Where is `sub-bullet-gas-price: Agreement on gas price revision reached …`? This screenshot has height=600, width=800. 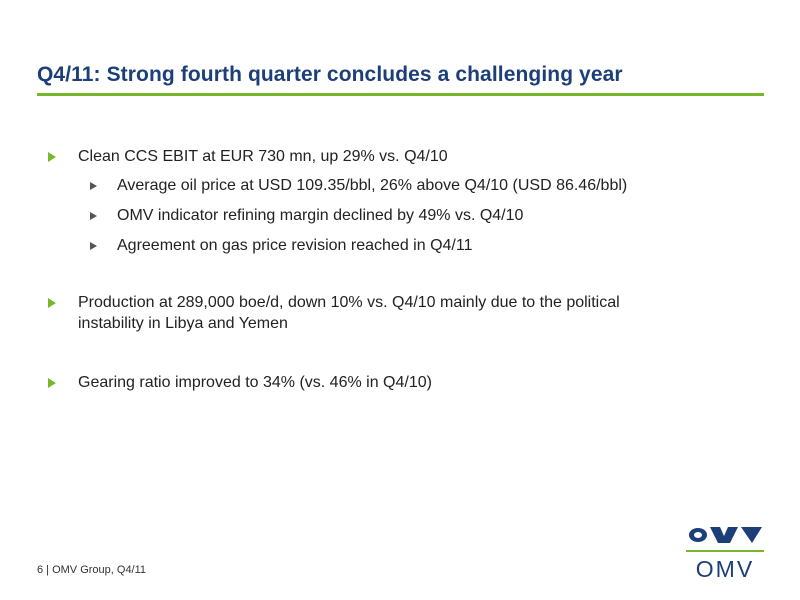
sub-bullet-gas-price: Agreement on gas price revision reached … is located at coordinates (295, 245).